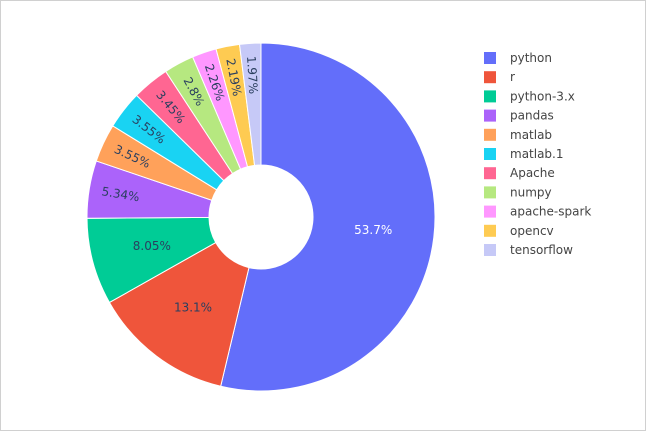 The image size is (646, 431). Describe the element at coordinates (531, 135) in the screenshot. I see `legend-label: matlab` at that location.